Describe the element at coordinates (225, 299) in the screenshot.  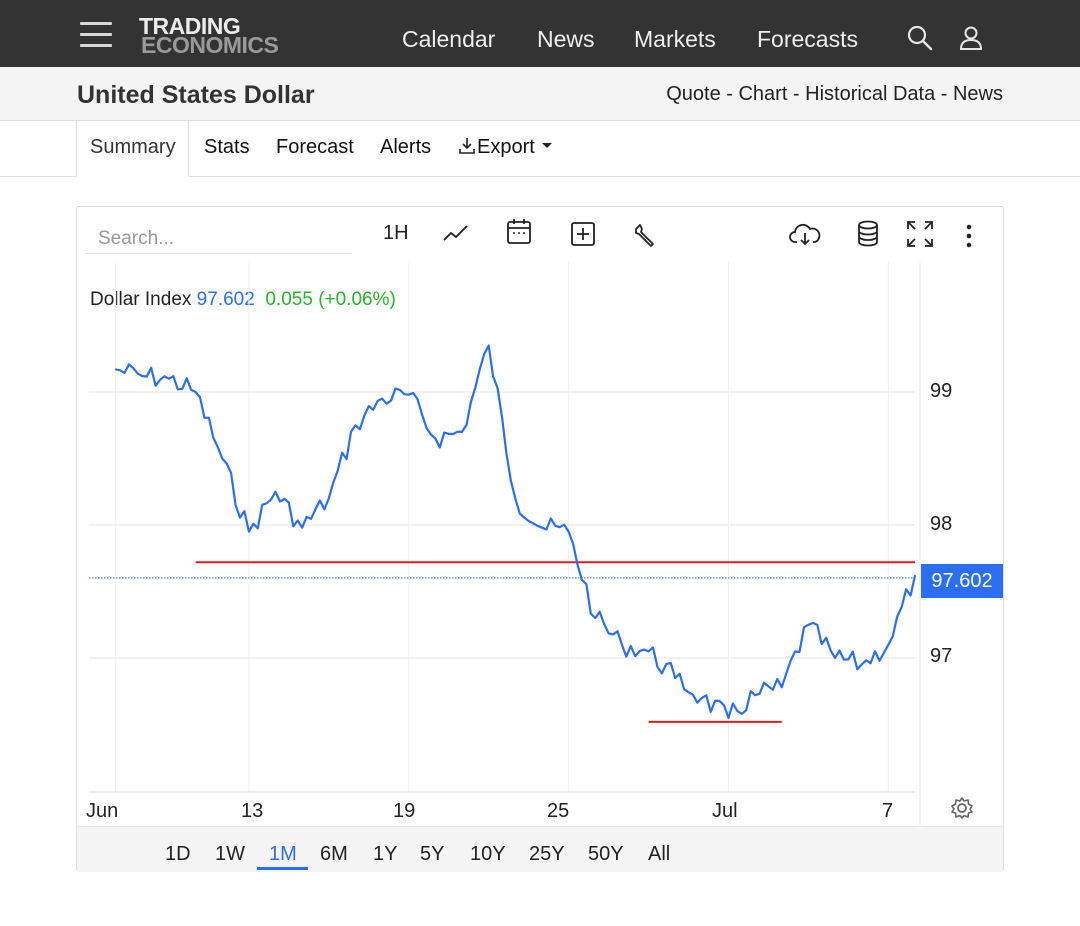
I see `legend-value: 97.602` at that location.